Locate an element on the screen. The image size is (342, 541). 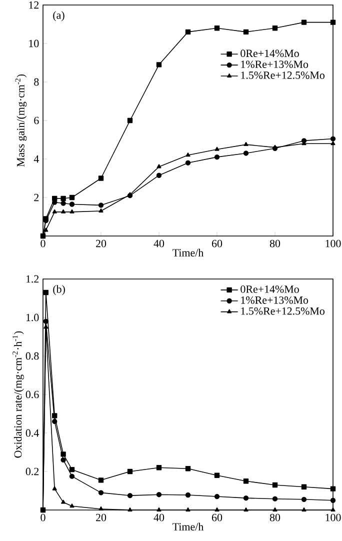
y-tick-label: 0.2 is located at coordinates (32, 472).